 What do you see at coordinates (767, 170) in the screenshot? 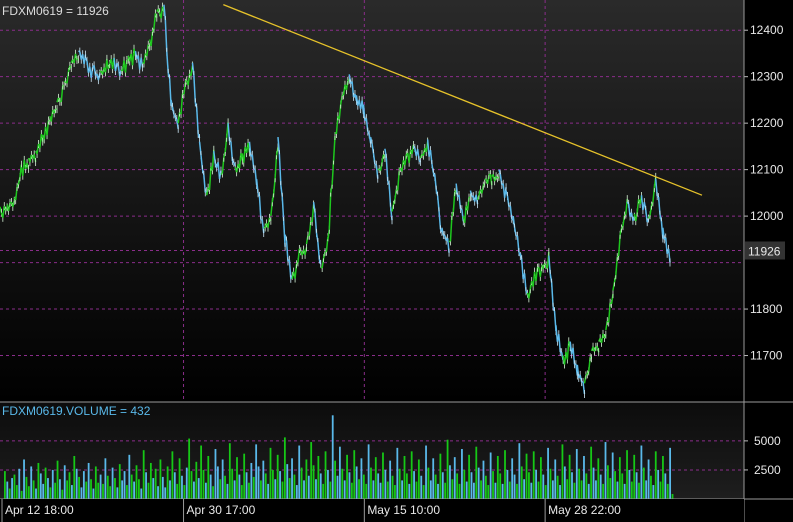
I see `price-y-tick-label: 12100` at bounding box center [767, 170].